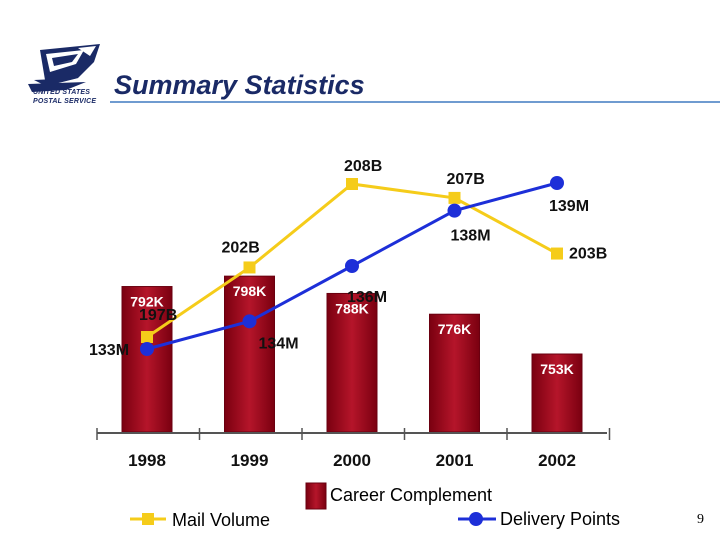 This screenshot has width=720, height=540. I want to click on logo-text-line-1: UNITED STATES, so click(62, 92).